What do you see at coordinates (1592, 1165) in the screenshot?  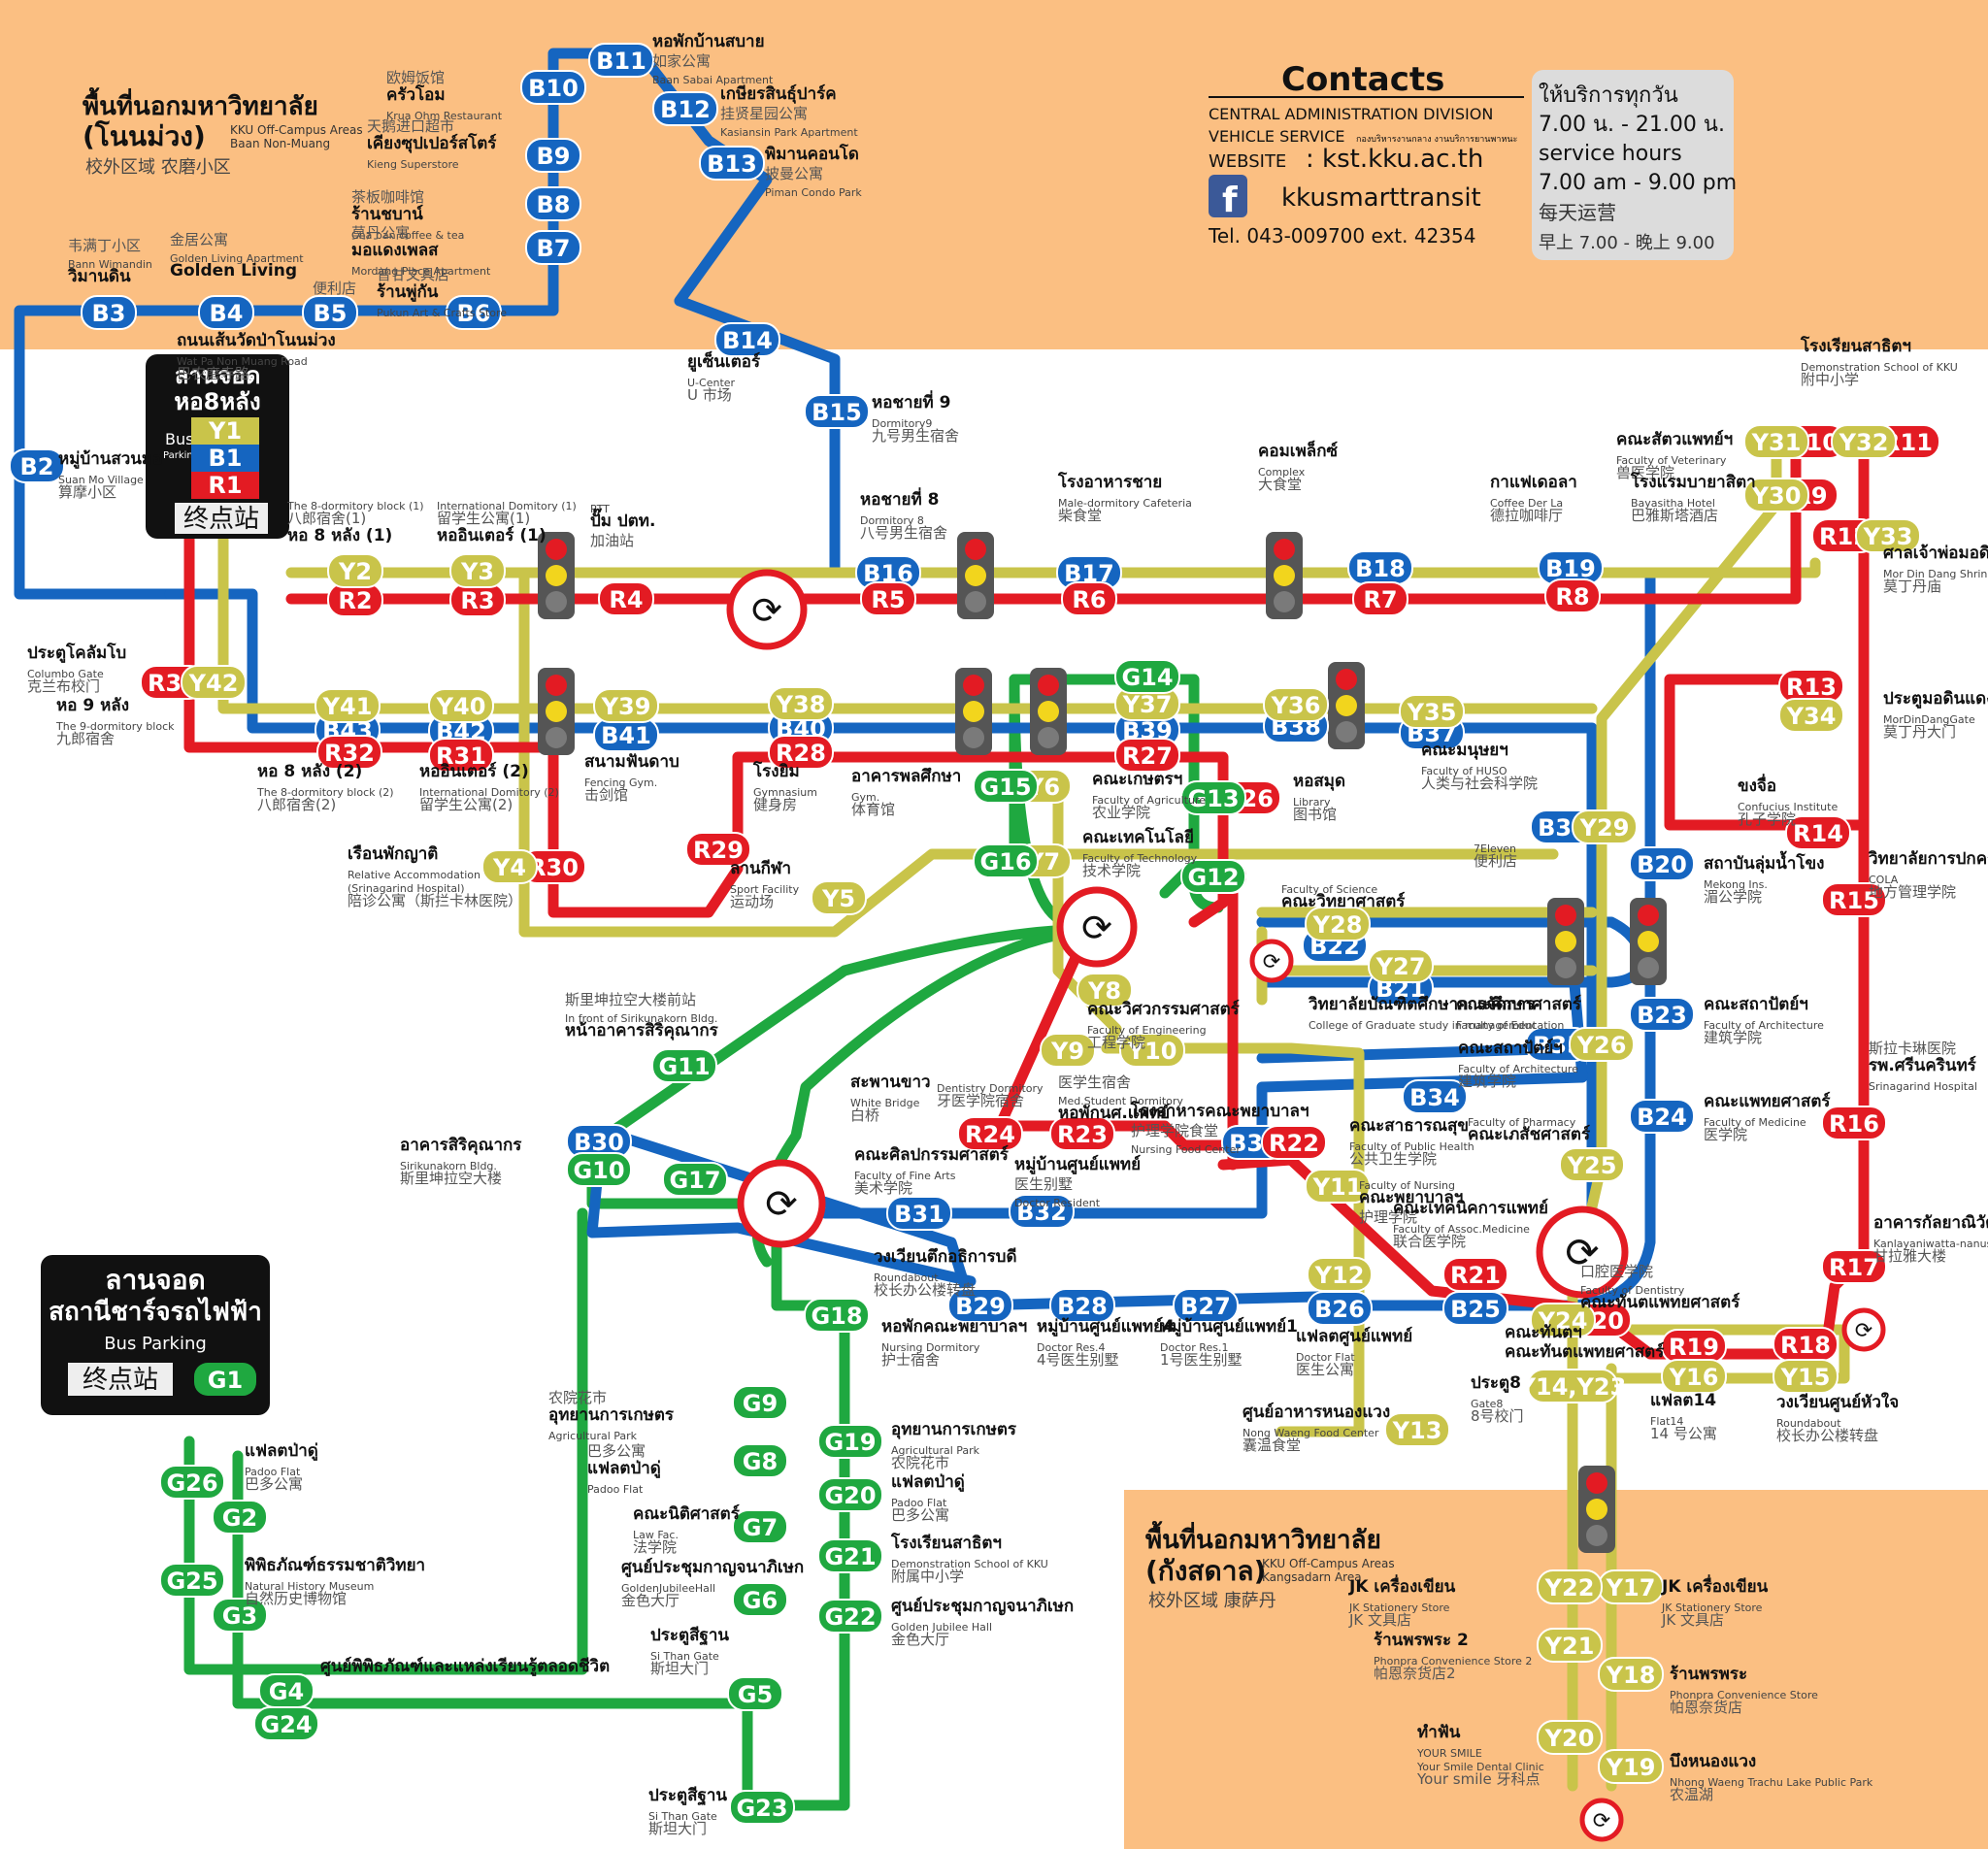 I see `station-y25: Y25` at bounding box center [1592, 1165].